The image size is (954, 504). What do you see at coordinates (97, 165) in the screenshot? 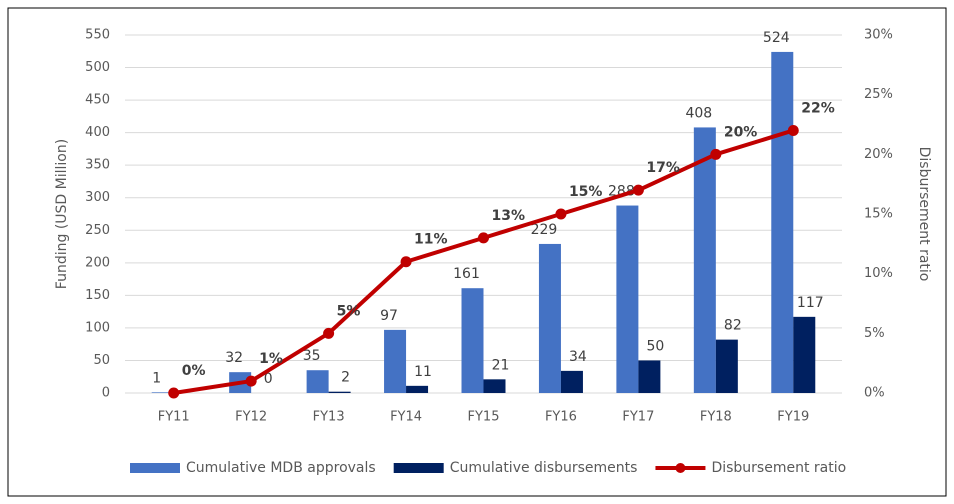
I see `y-tick-label: 350` at bounding box center [97, 165].